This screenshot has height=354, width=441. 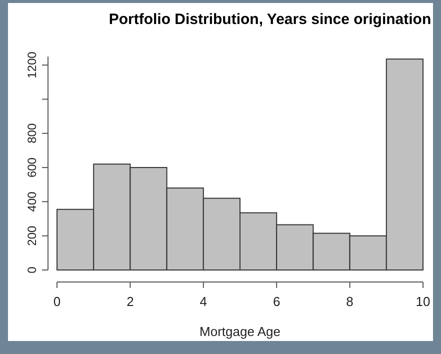 I want to click on x-tick-label: 0, so click(x=57, y=301).